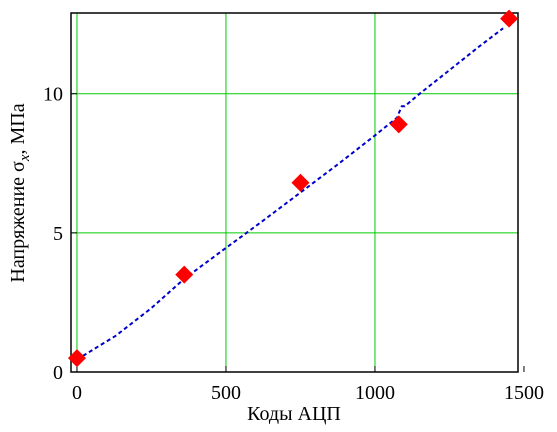 This screenshot has width=557, height=432. Describe the element at coordinates (18, 128) in the screenshot. I see `y-axis-label-suffix: , МПа` at that location.